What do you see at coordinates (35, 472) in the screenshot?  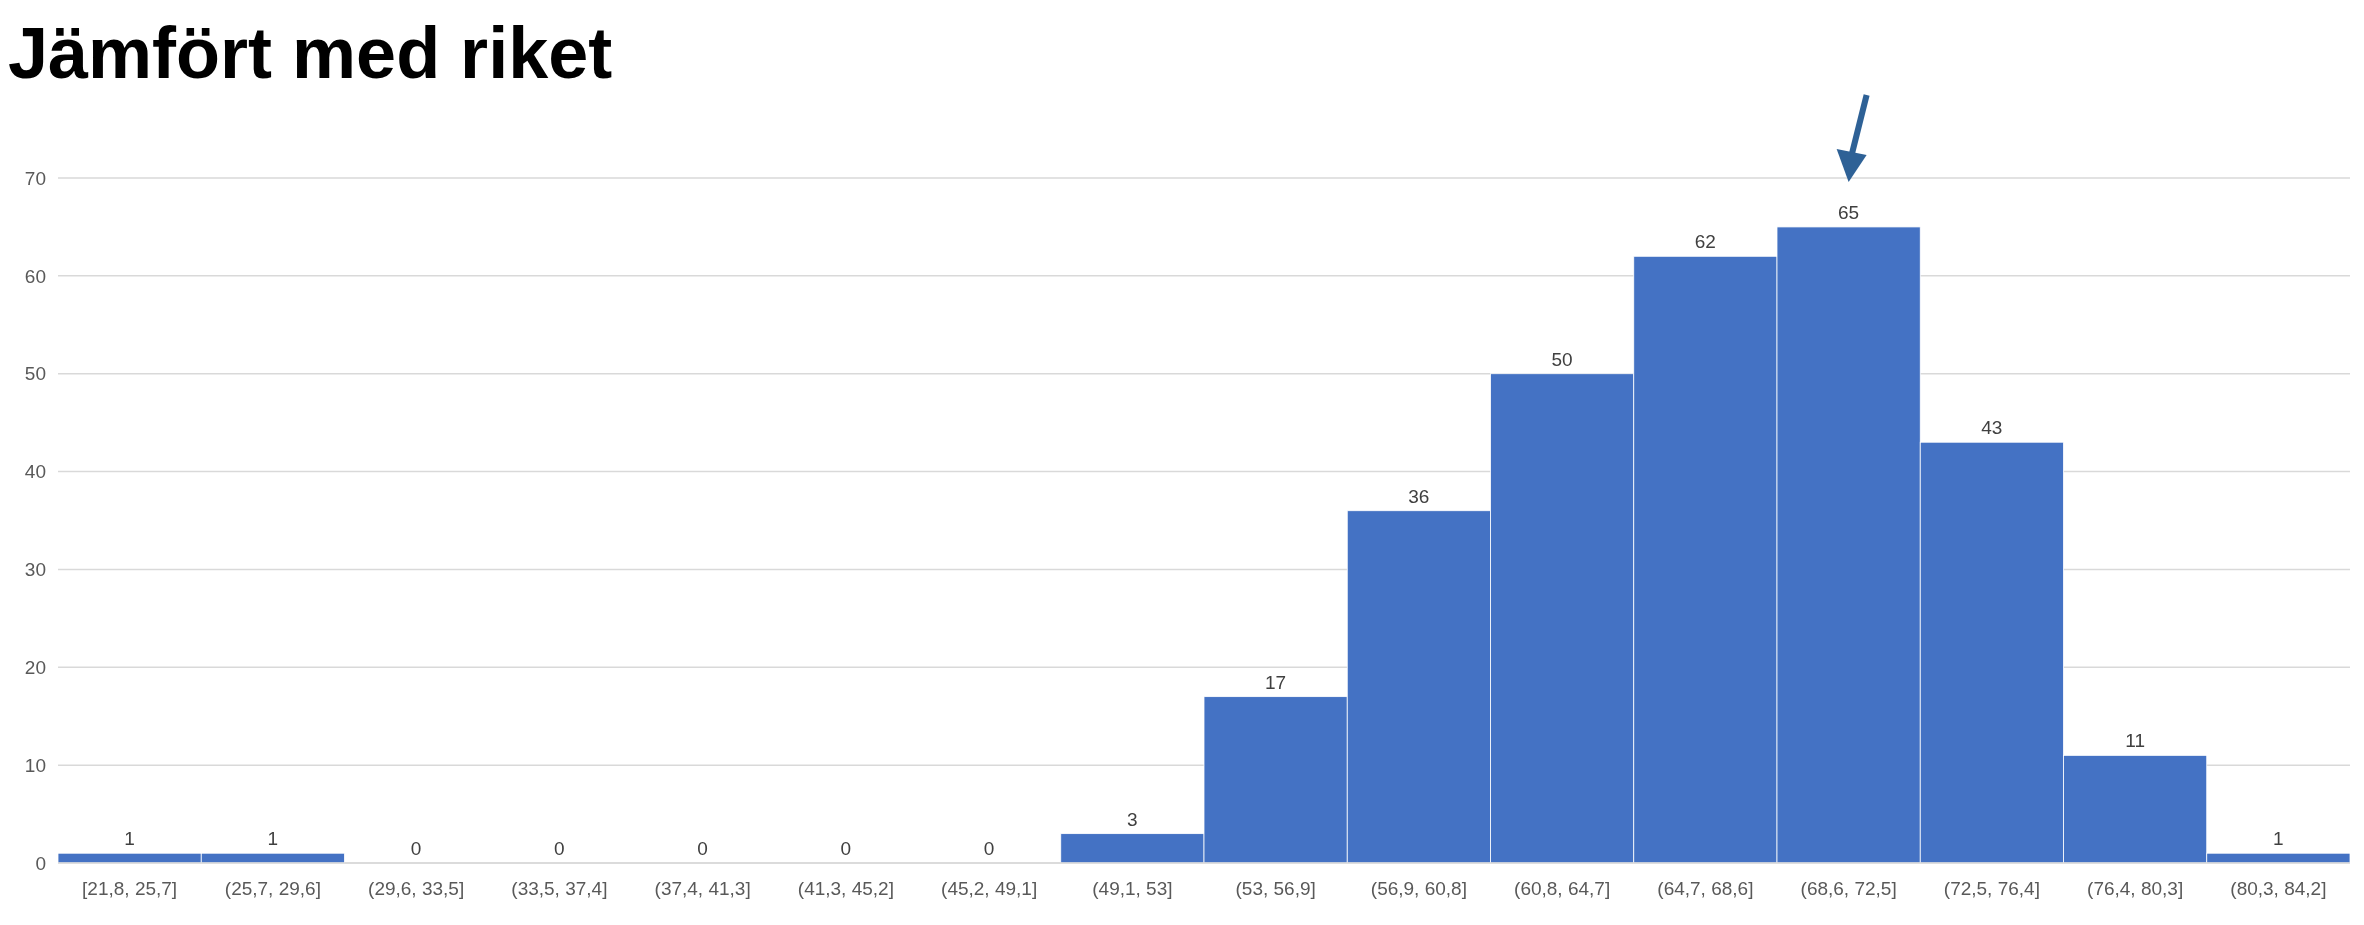 I see `y-tick-label: 40` at bounding box center [35, 472].